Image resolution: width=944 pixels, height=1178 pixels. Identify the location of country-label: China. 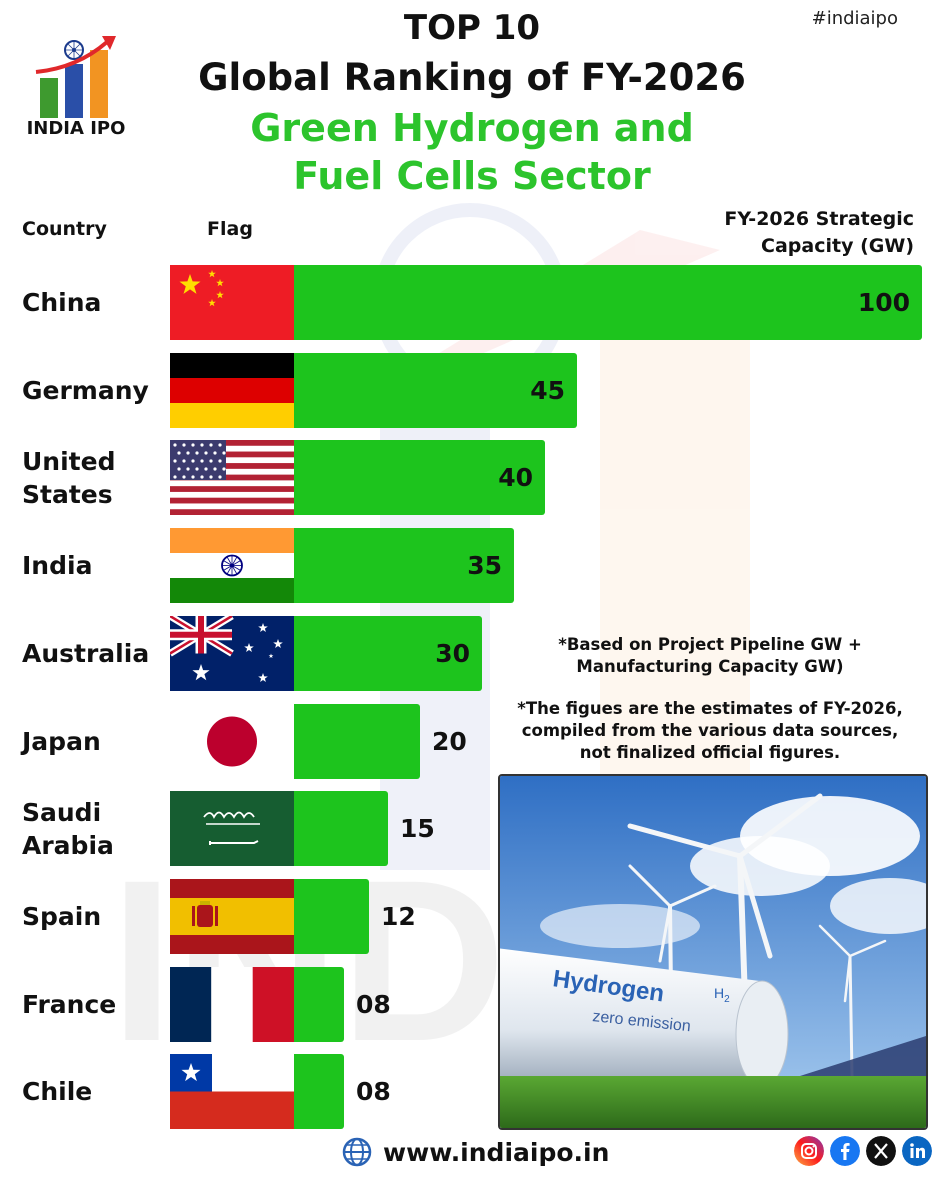
(61, 302).